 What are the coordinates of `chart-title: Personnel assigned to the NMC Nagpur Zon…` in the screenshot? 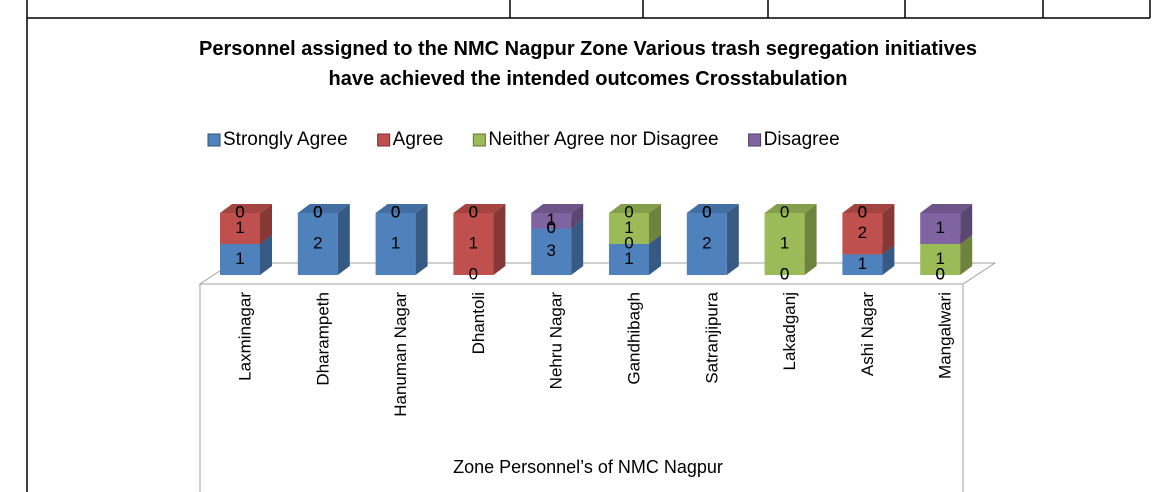 It's located at (588, 64).